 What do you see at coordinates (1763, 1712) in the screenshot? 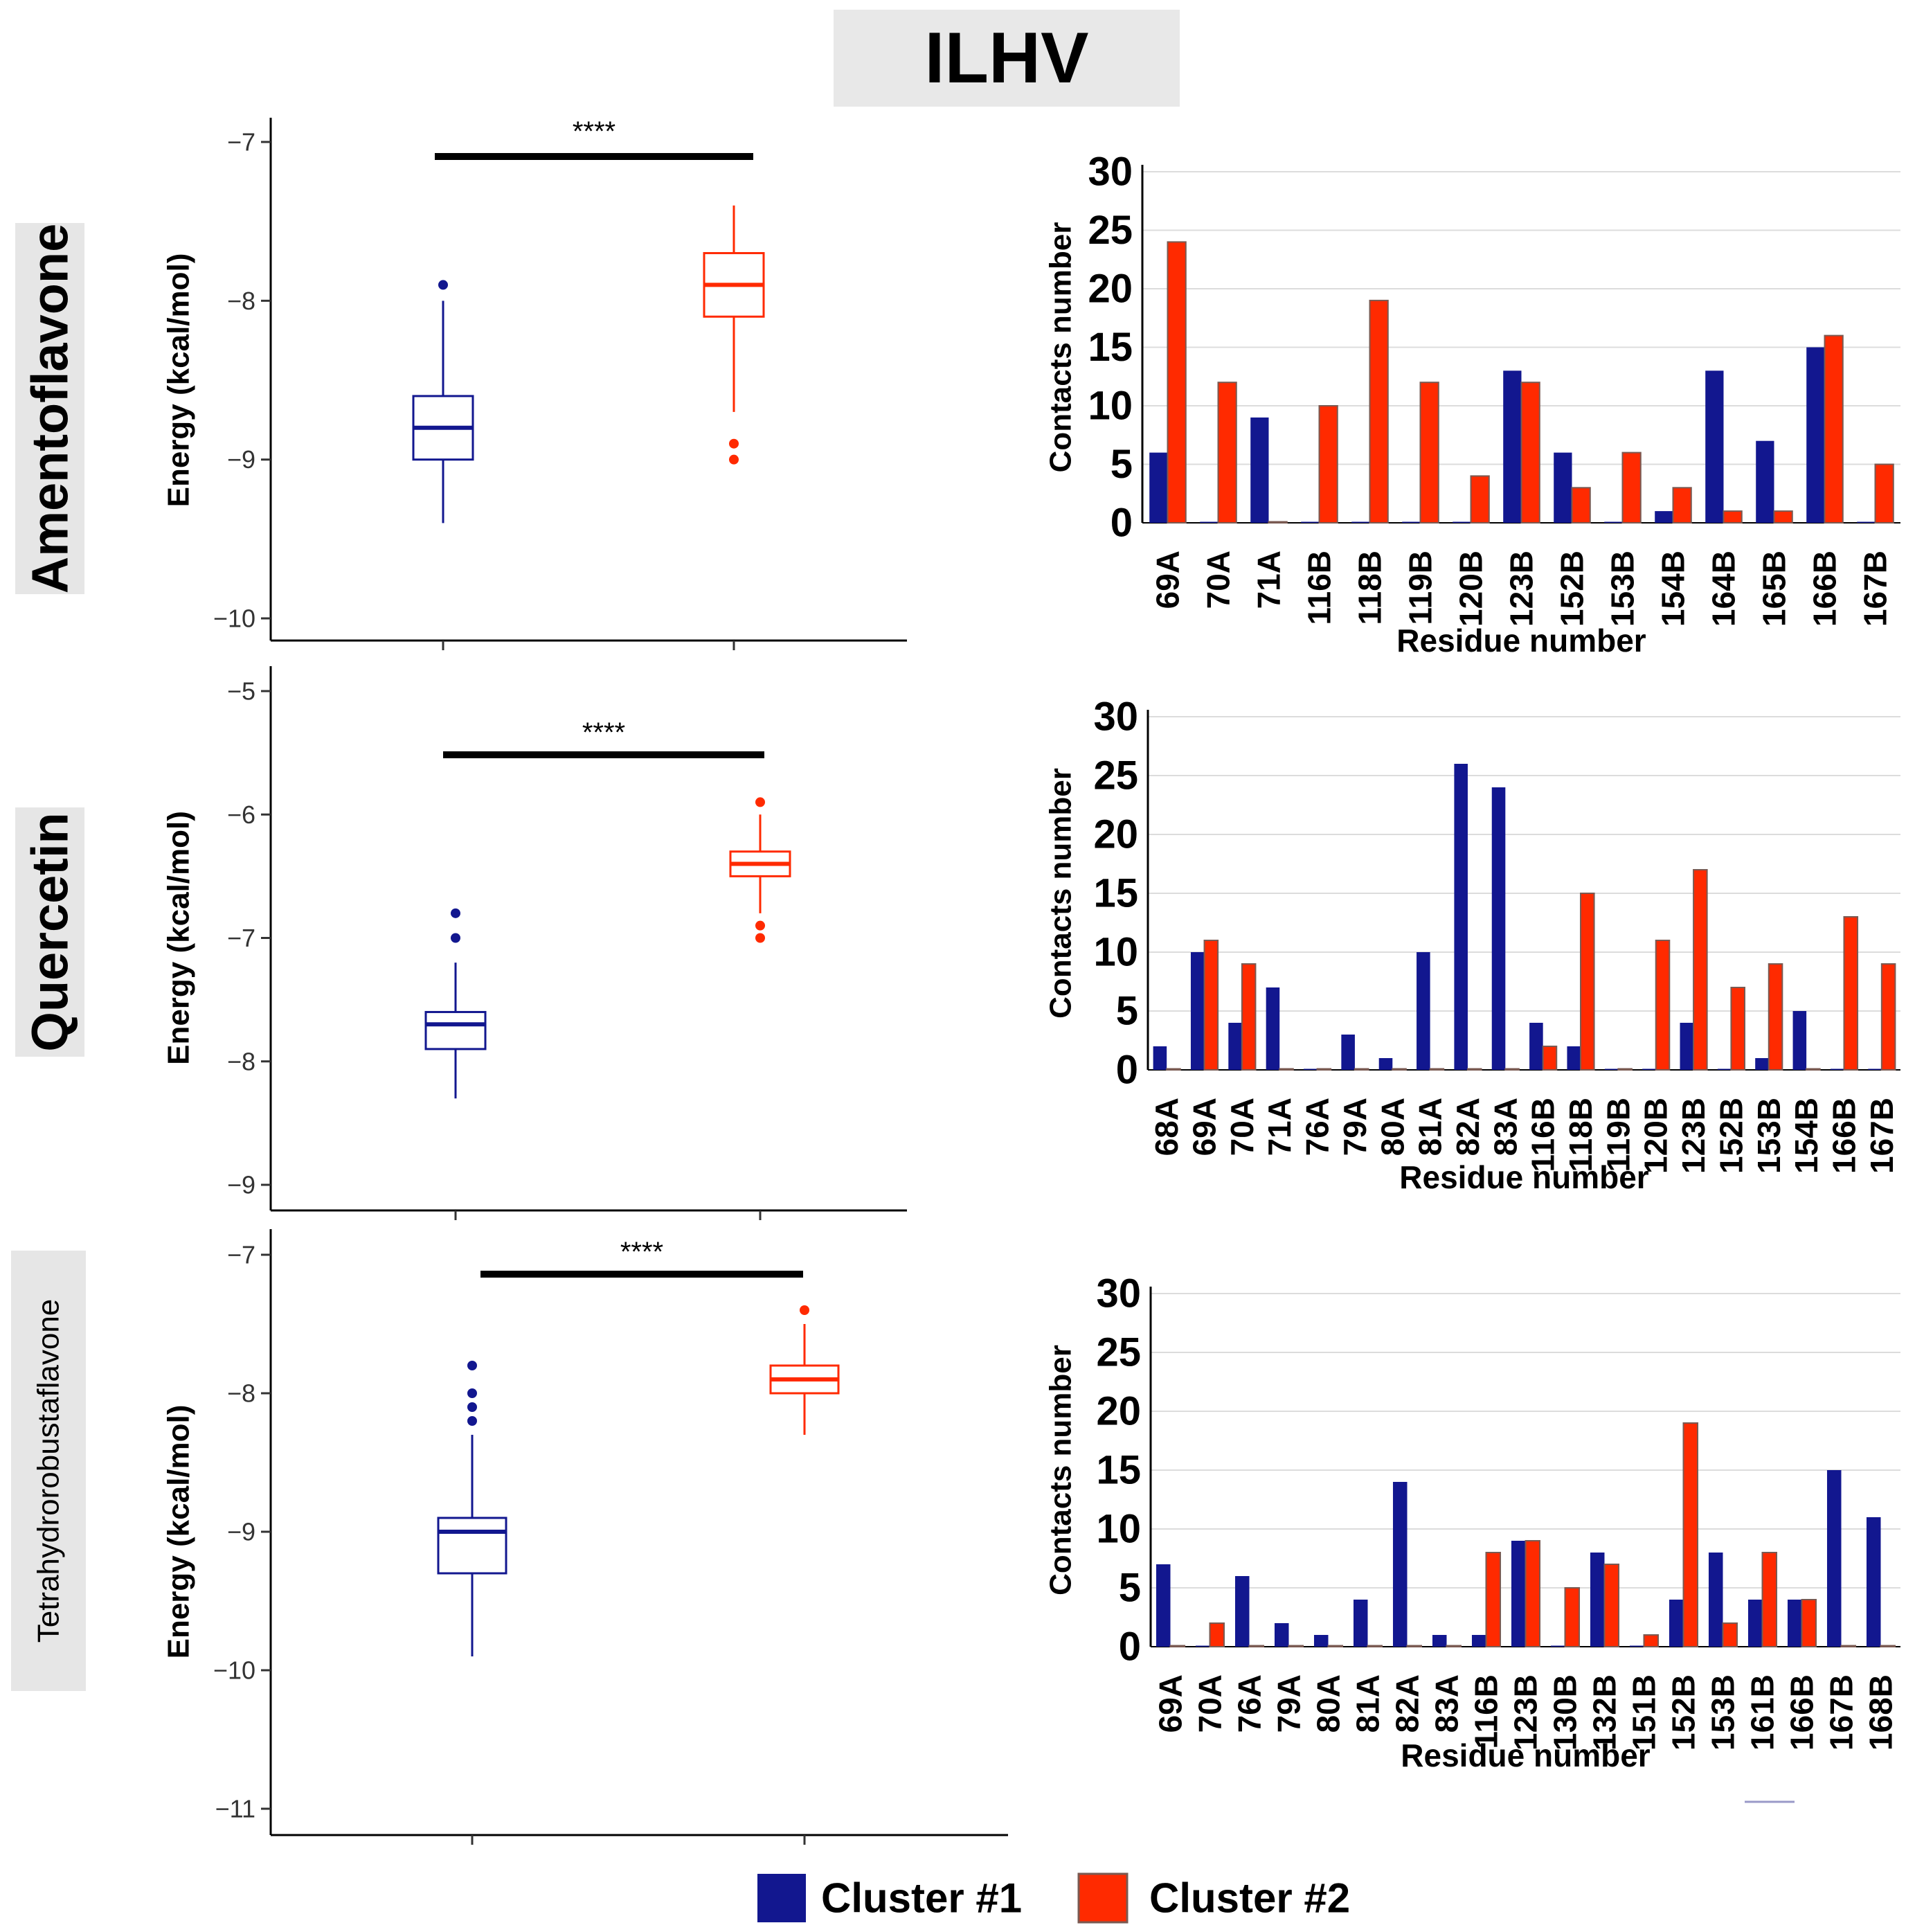
I see `x-tick-label: 161B` at bounding box center [1763, 1712].